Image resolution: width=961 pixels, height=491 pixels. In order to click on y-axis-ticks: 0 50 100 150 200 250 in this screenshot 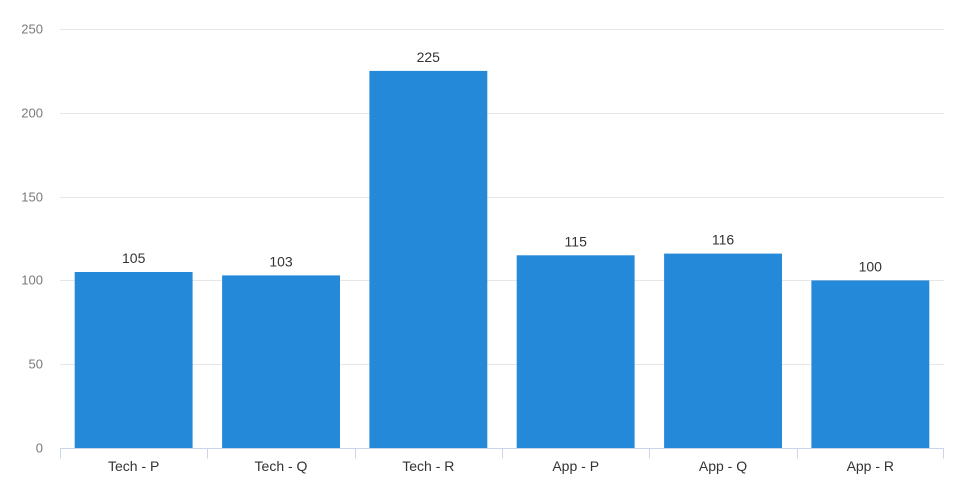, I will do `click(32, 239)`.